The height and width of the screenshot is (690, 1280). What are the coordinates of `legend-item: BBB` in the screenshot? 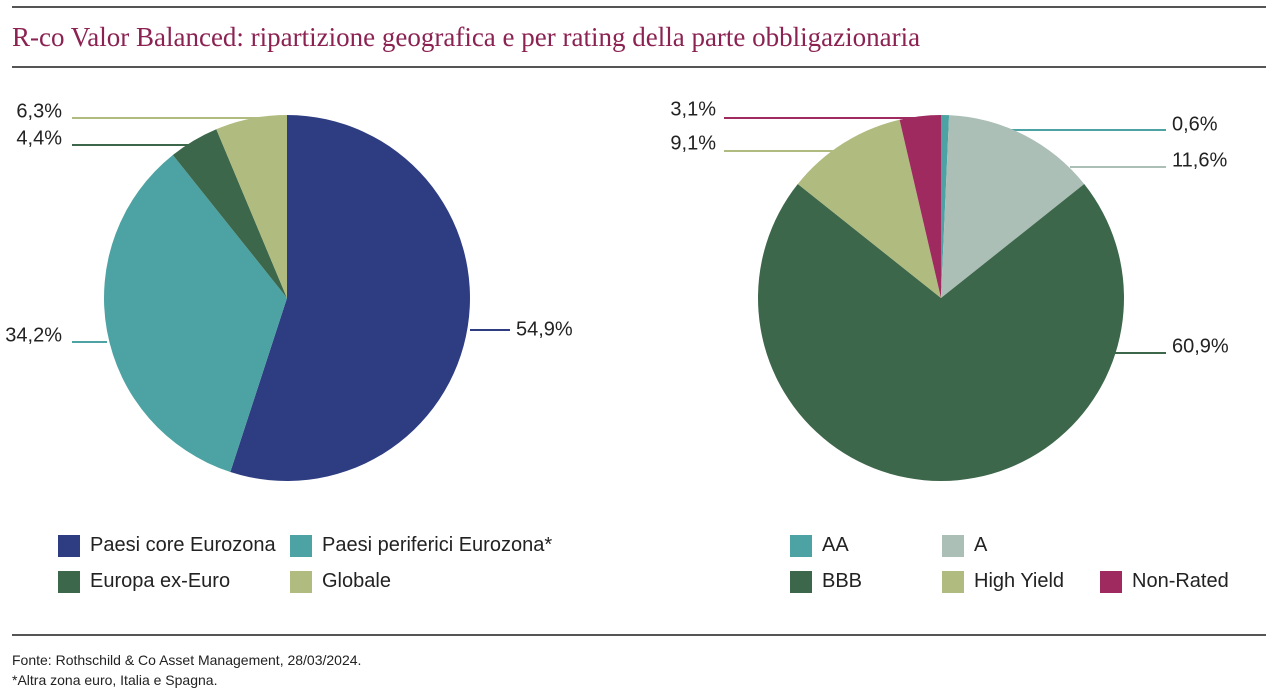 It's located at (826, 581).